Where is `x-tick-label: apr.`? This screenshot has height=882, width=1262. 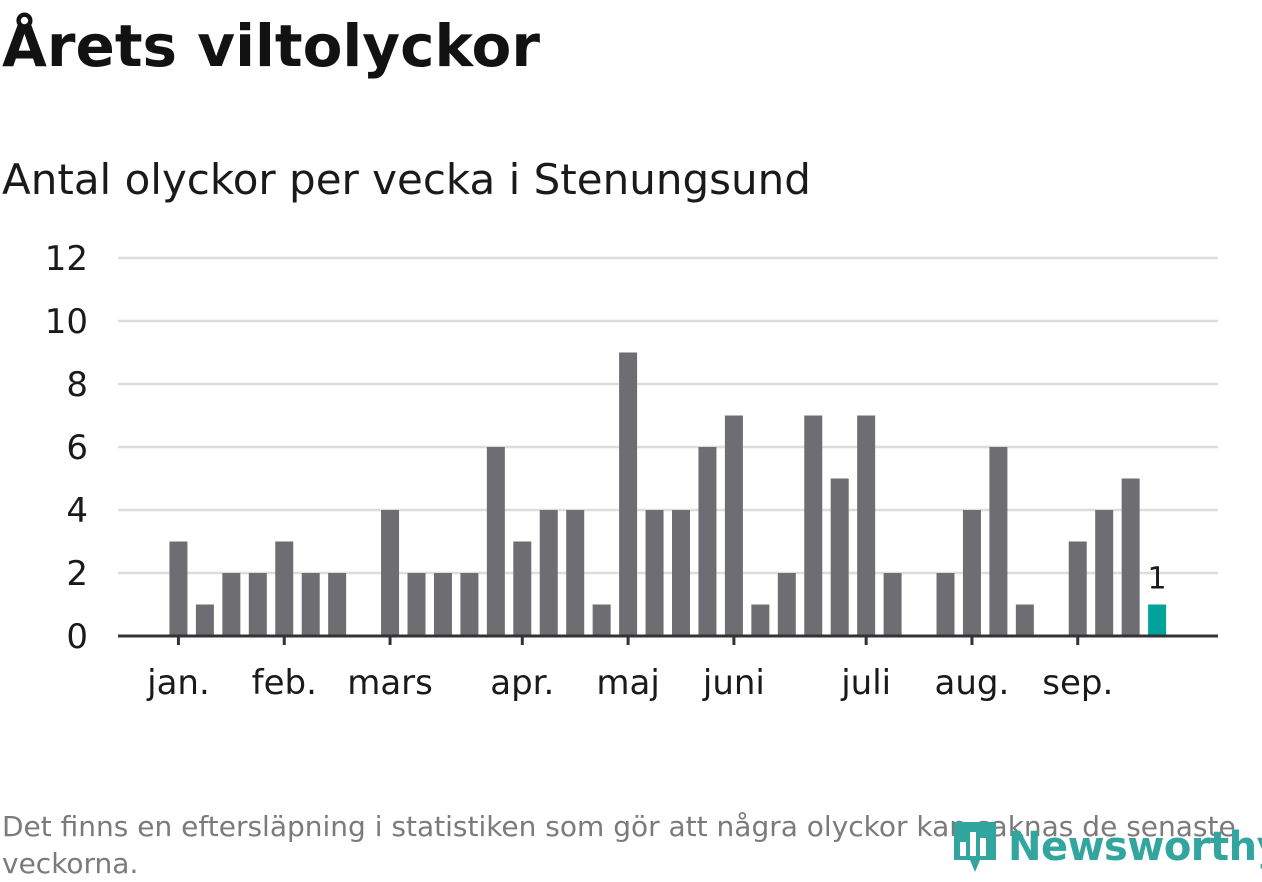 x-tick-label: apr. is located at coordinates (522, 683).